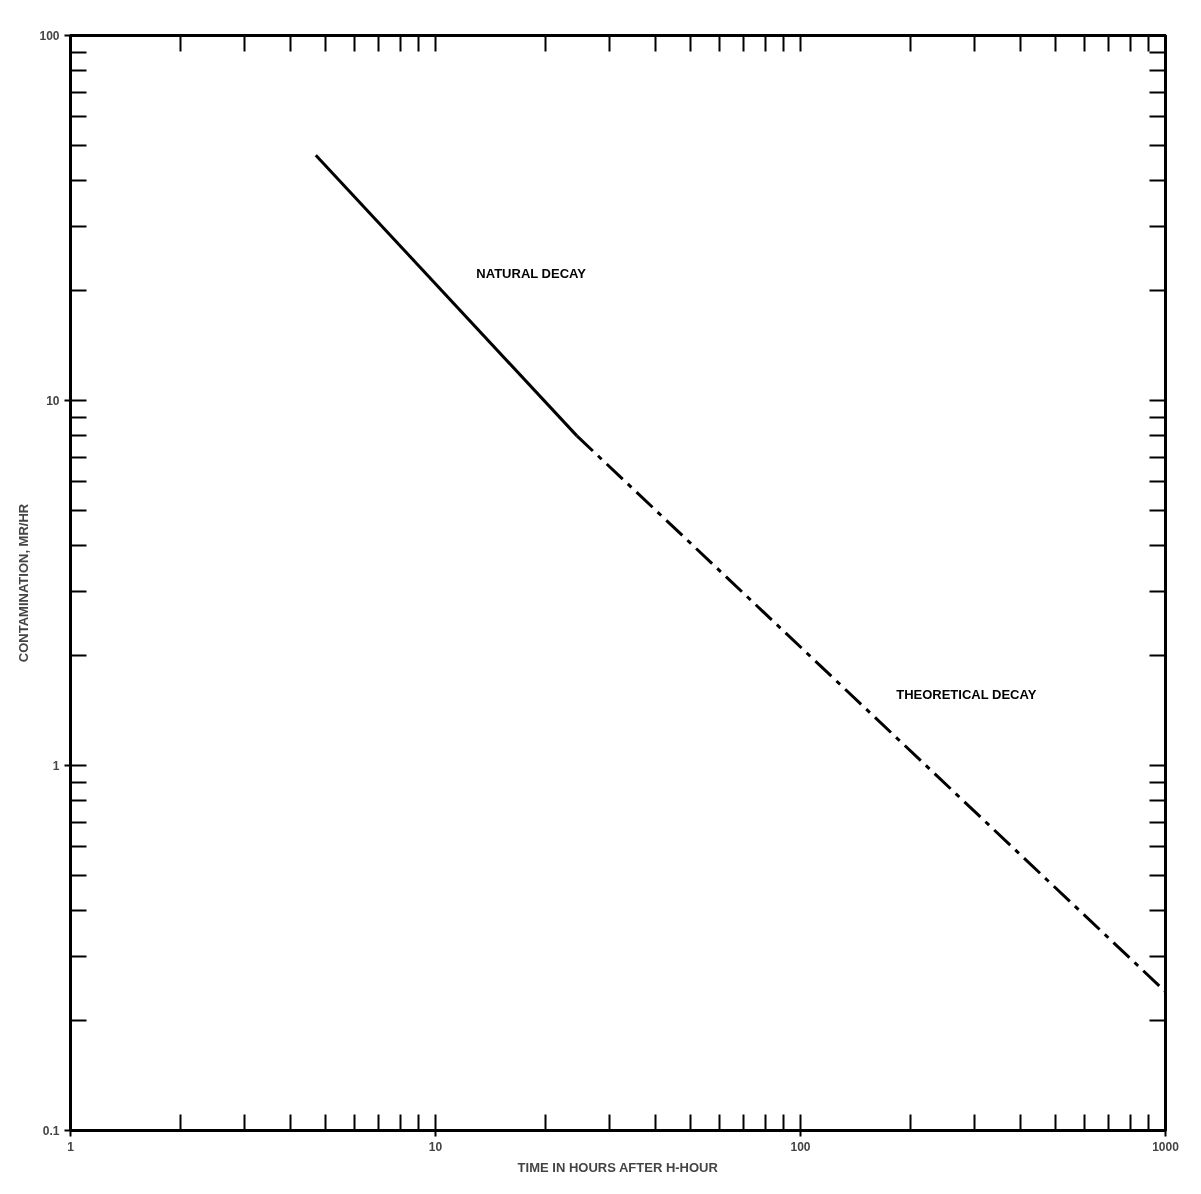 Image resolution: width=1201 pixels, height=1194 pixels. What do you see at coordinates (531, 273) in the screenshot?
I see `text: NATURAL DECAY` at bounding box center [531, 273].